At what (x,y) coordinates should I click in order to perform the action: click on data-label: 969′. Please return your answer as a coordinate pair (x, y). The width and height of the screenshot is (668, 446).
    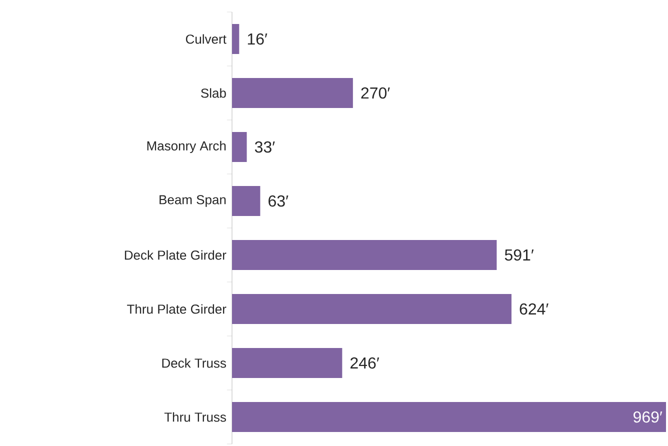
    Looking at the image, I should click on (648, 417).